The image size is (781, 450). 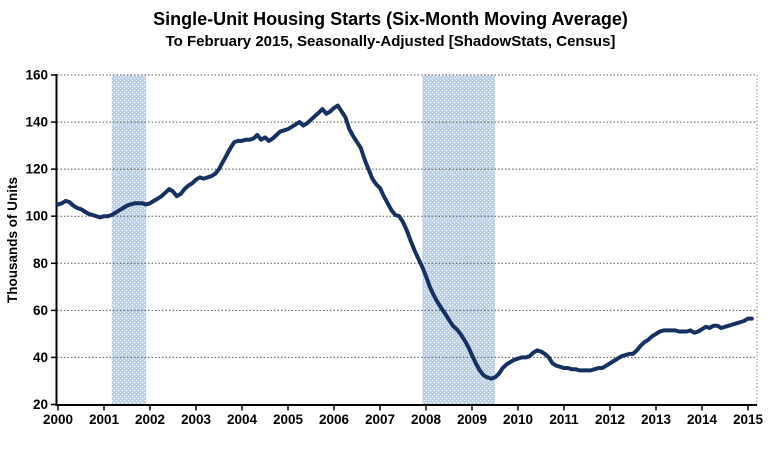 I want to click on x-tick-label: 2008, so click(x=426, y=419).